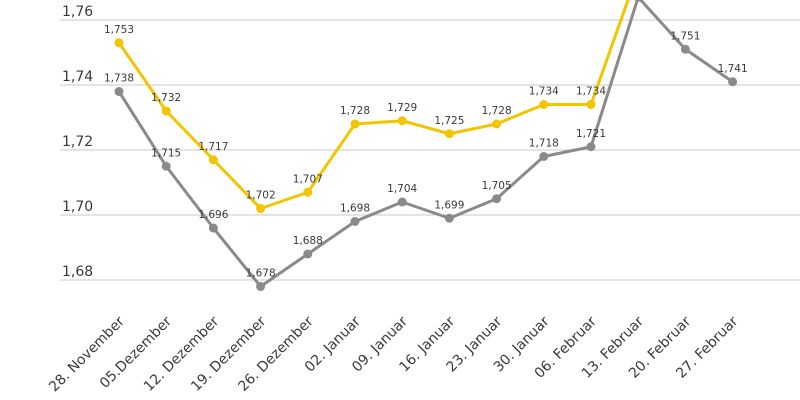 The image size is (800, 400). I want to click on data-label-gray: 1,721, so click(591, 134).